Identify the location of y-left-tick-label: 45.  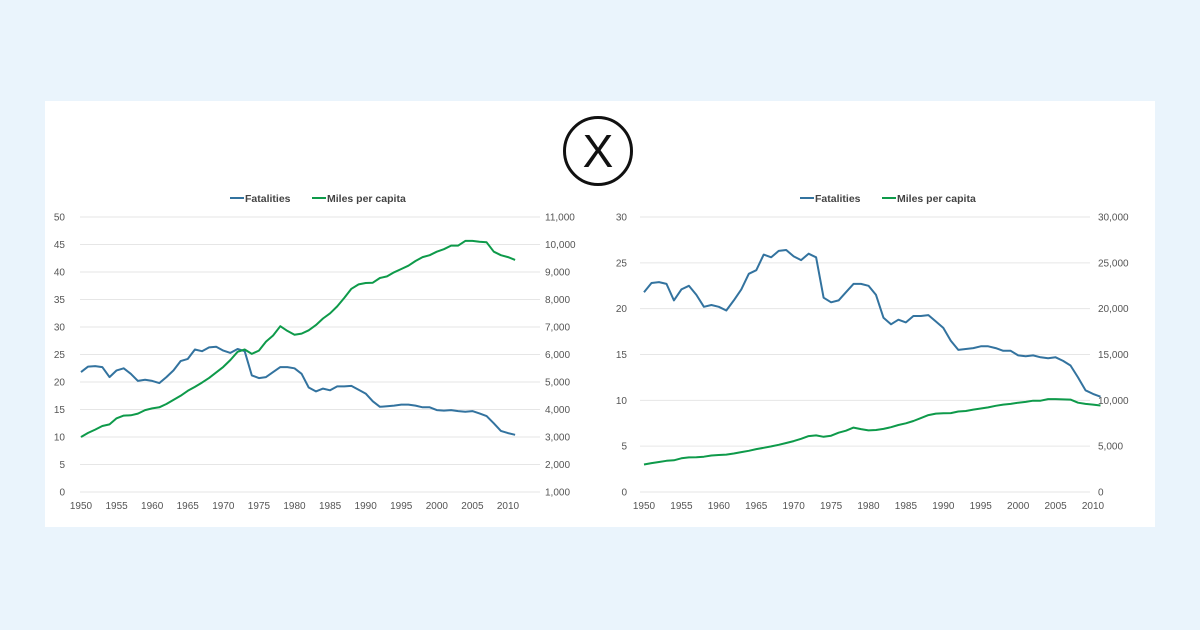
(60, 245).